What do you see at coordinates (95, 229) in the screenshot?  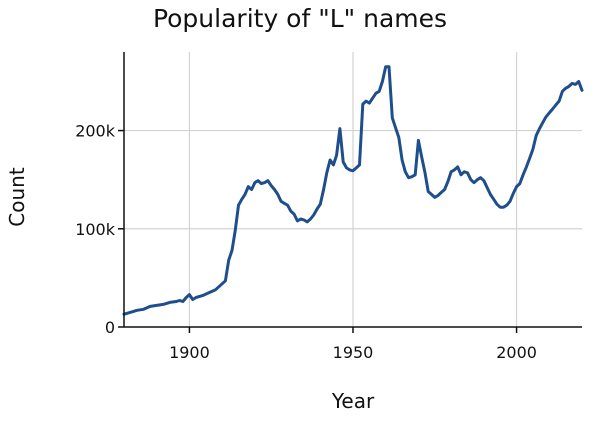 I see `y-tick-label: 100k` at bounding box center [95, 229].